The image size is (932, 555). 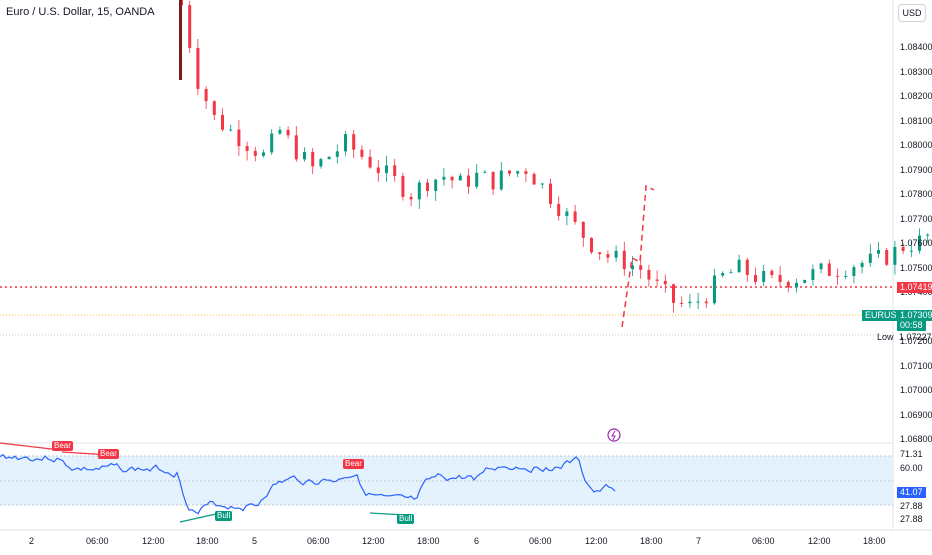 I want to click on price-tick-label: 1.08400, so click(x=916, y=47).